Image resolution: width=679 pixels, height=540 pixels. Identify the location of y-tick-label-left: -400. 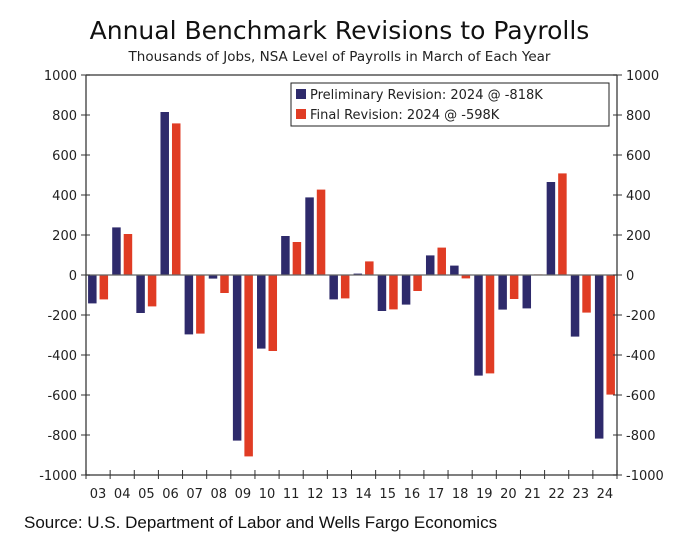
(62, 356).